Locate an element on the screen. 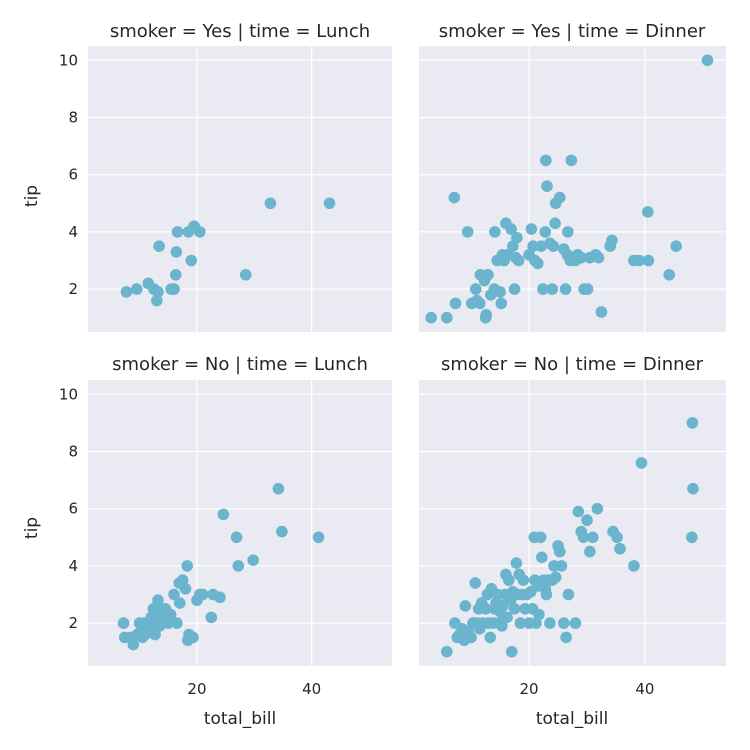  facet-title-yes-dinner: smoker = Yes | time = Dinner is located at coordinates (572, 31).